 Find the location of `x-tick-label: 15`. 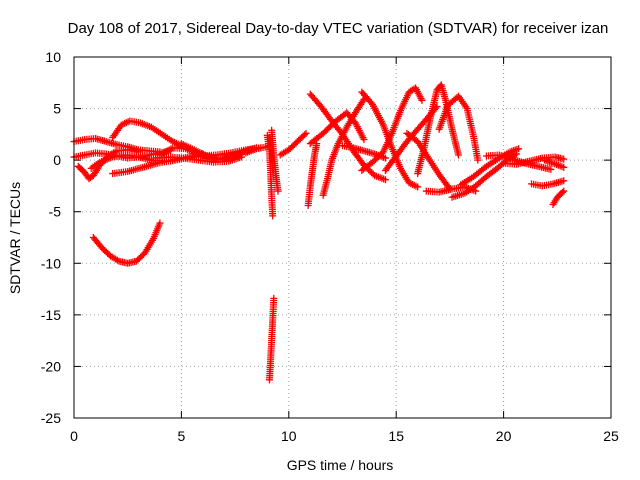

x-tick-label: 15 is located at coordinates (396, 436).